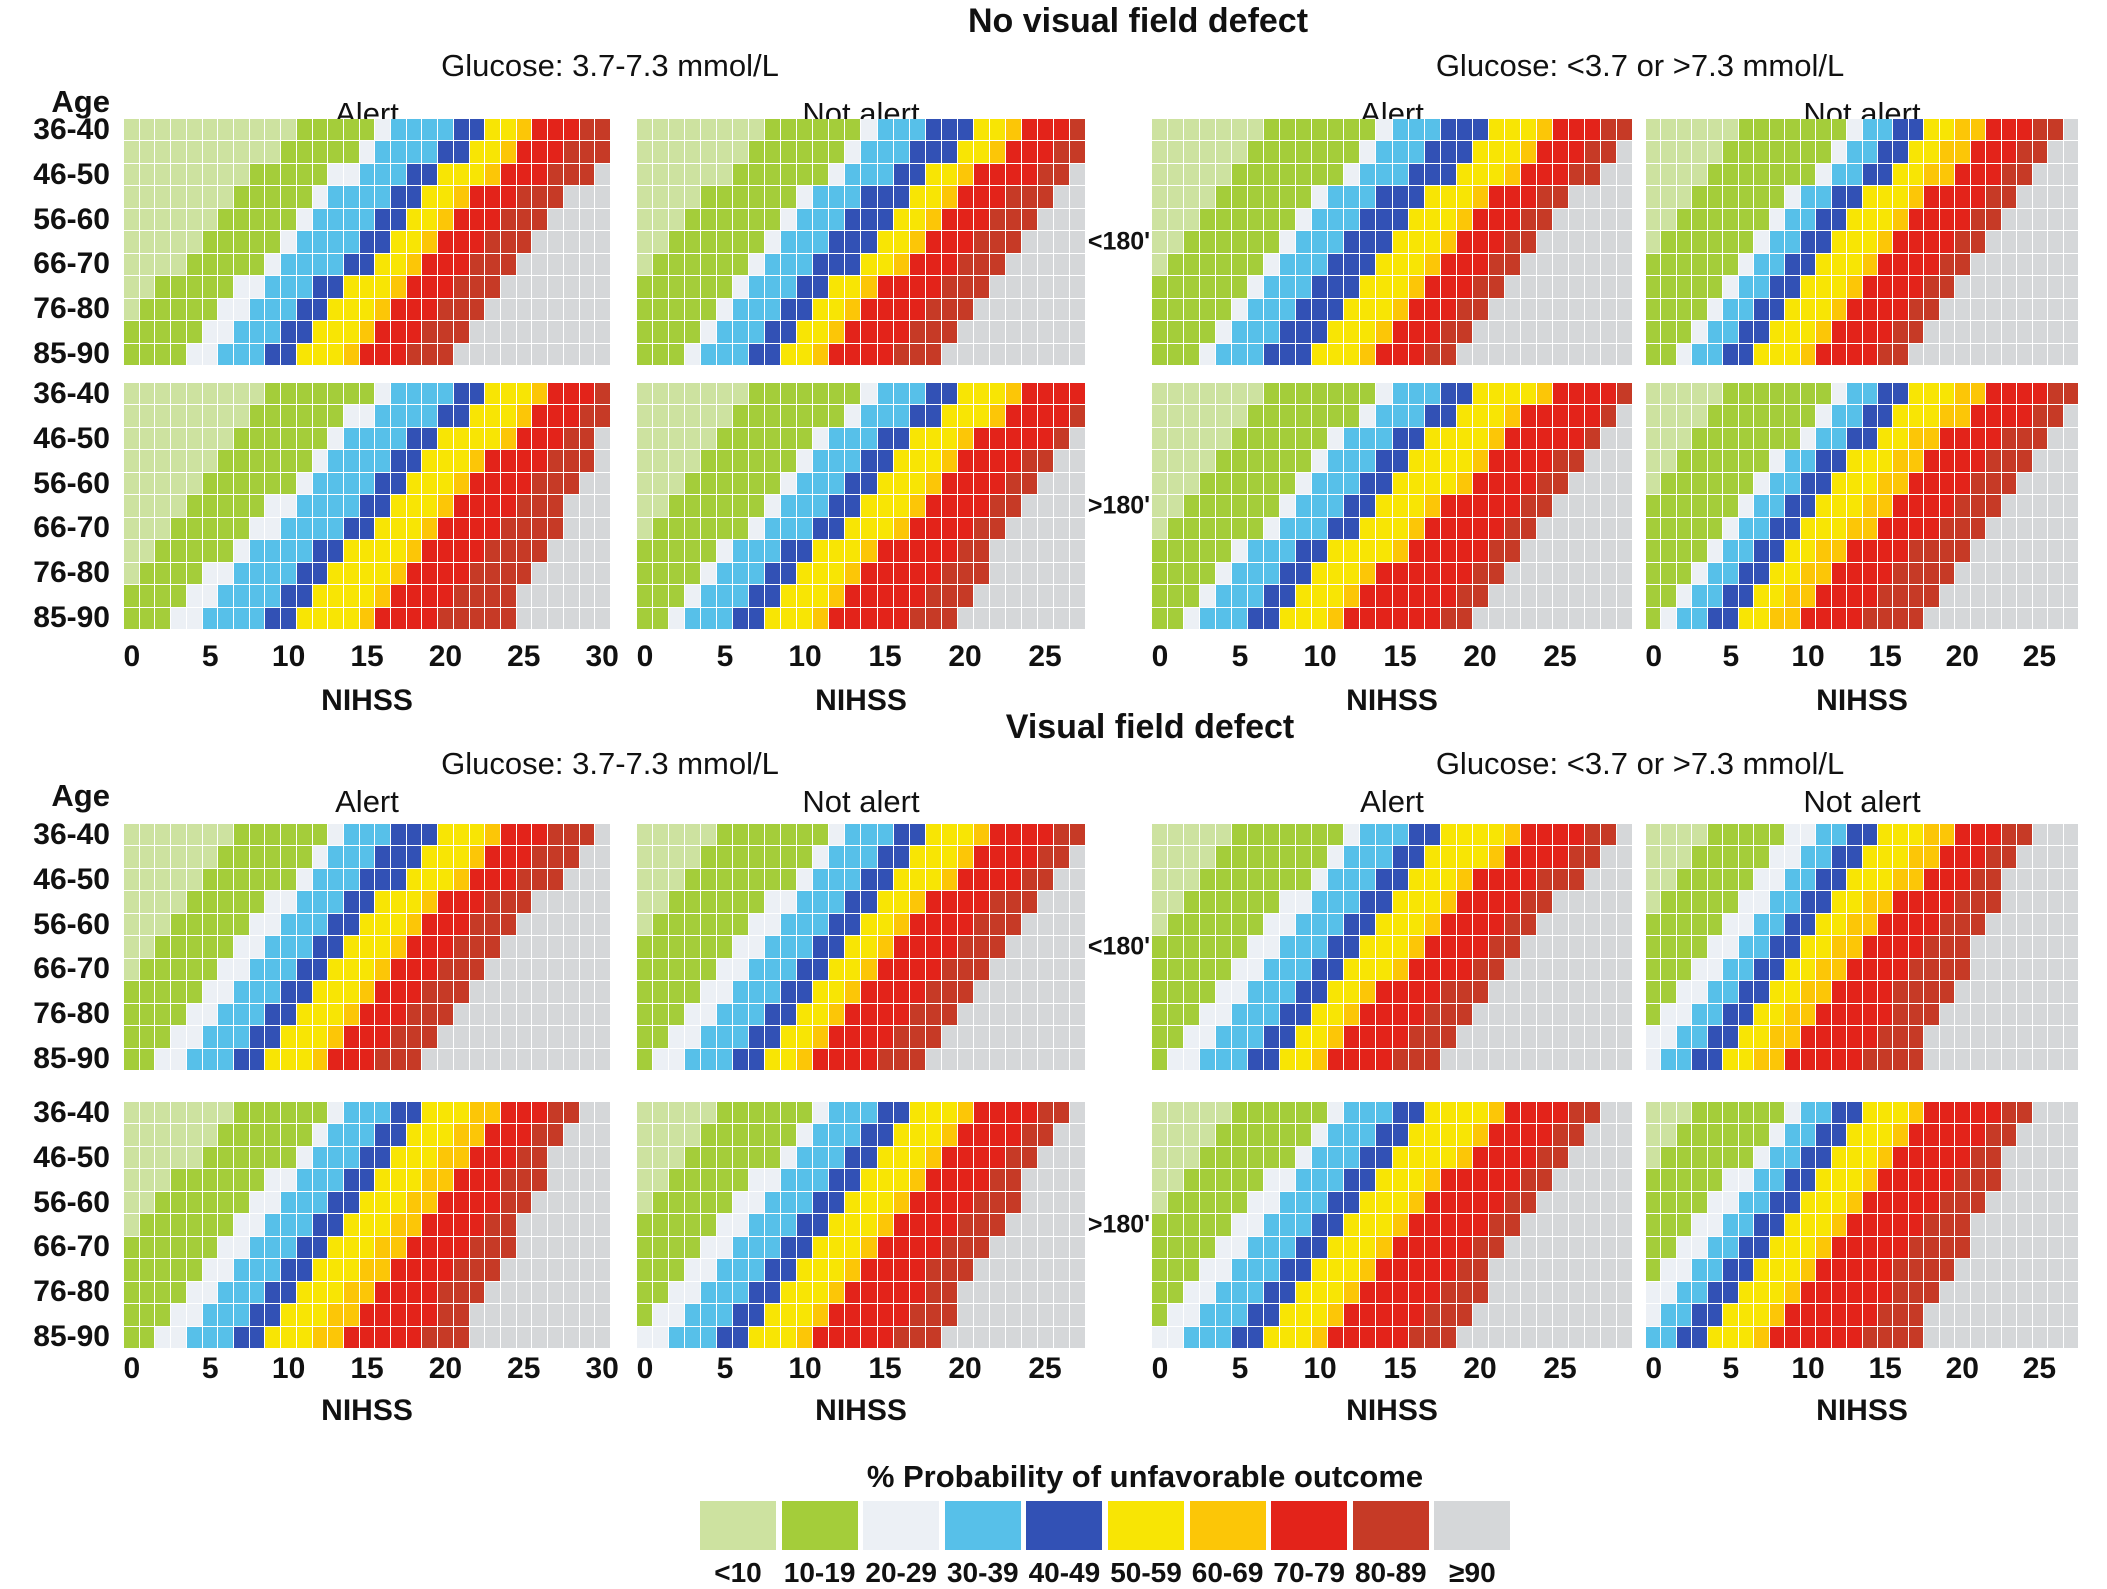  Describe the element at coordinates (602, 1368) in the screenshot. I see `x-axis-tick: 30` at that location.